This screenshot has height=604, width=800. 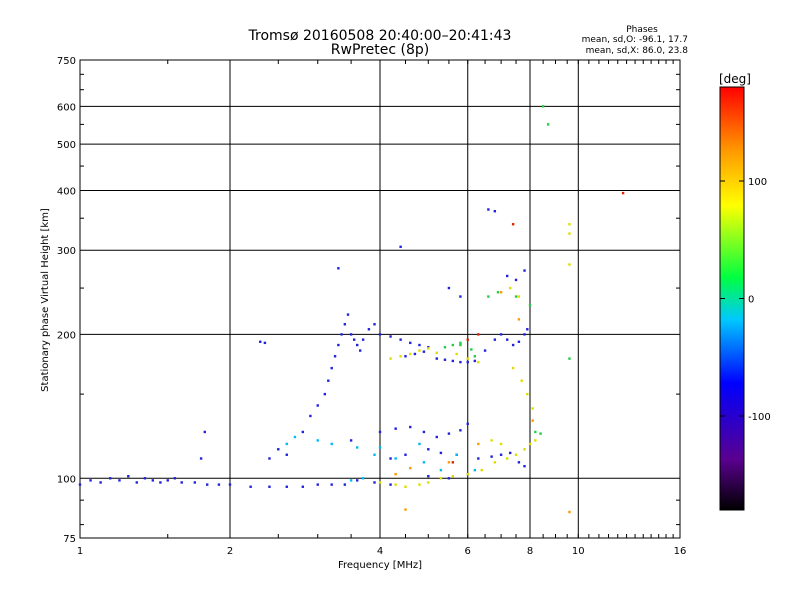 What do you see at coordinates (66, 335) in the screenshot?
I see `y-tick-label: 200` at bounding box center [66, 335].